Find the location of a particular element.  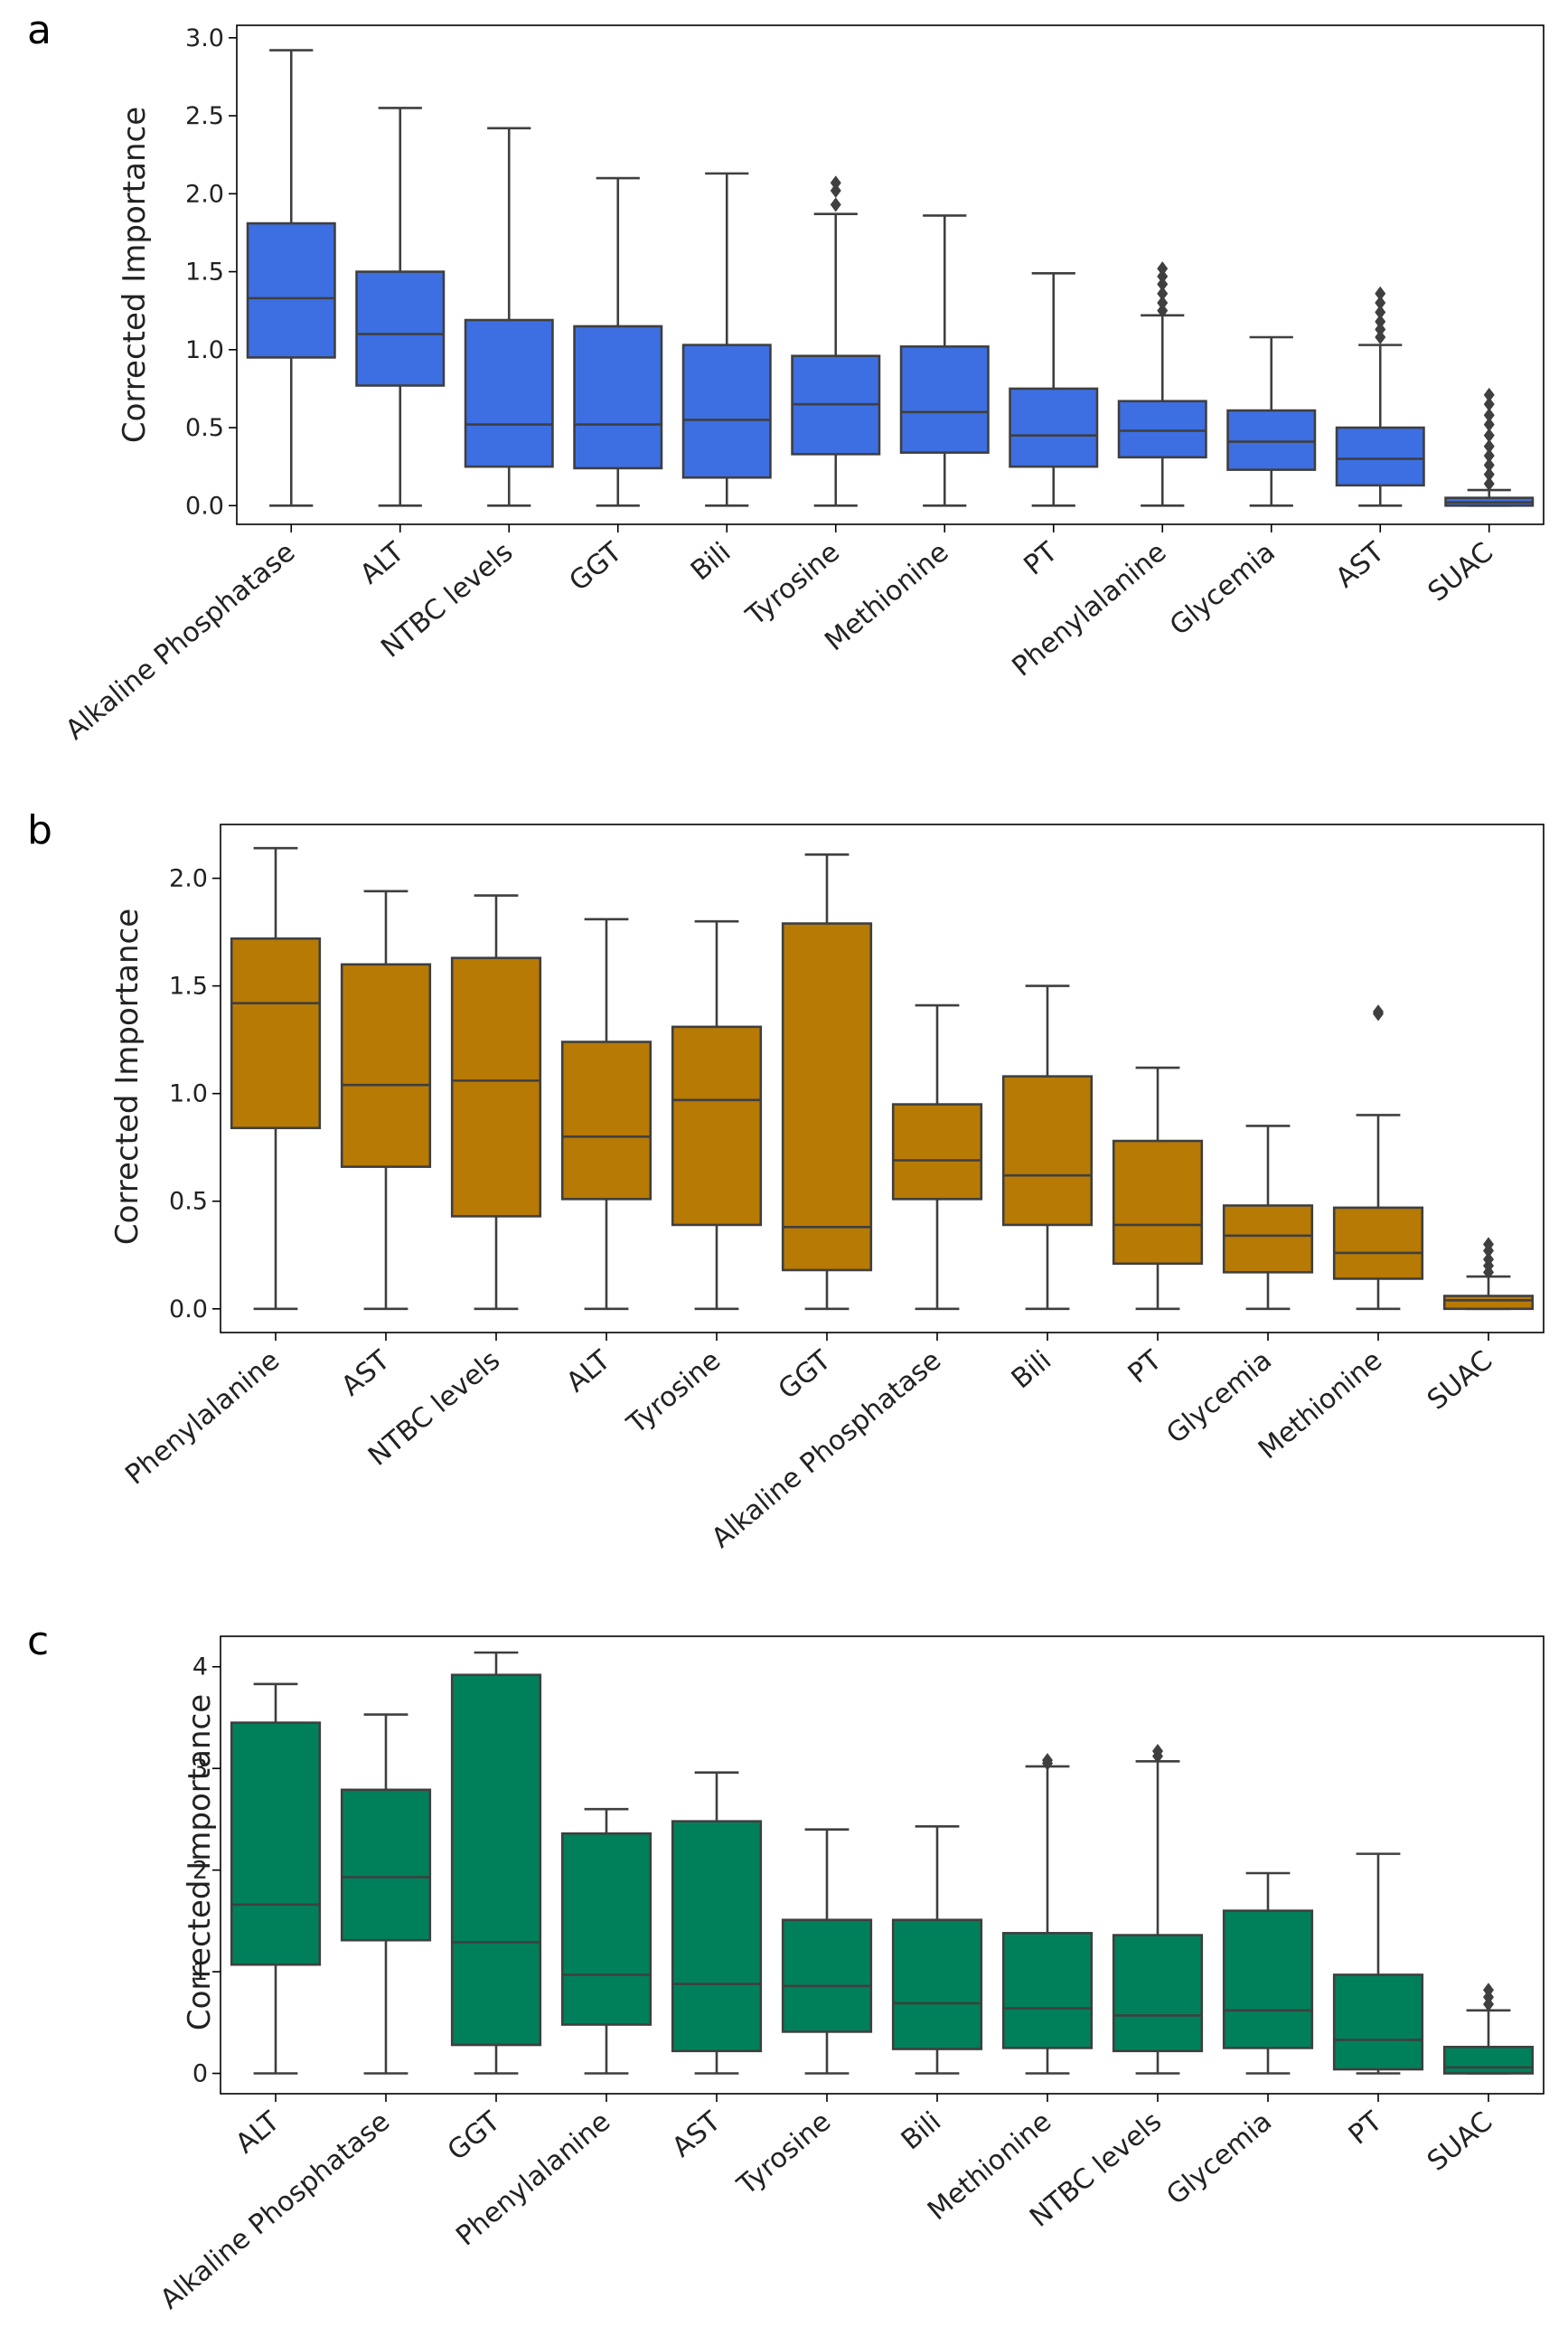

panel-b-ylabel: Corrected Importance is located at coordinates (127, 1077).